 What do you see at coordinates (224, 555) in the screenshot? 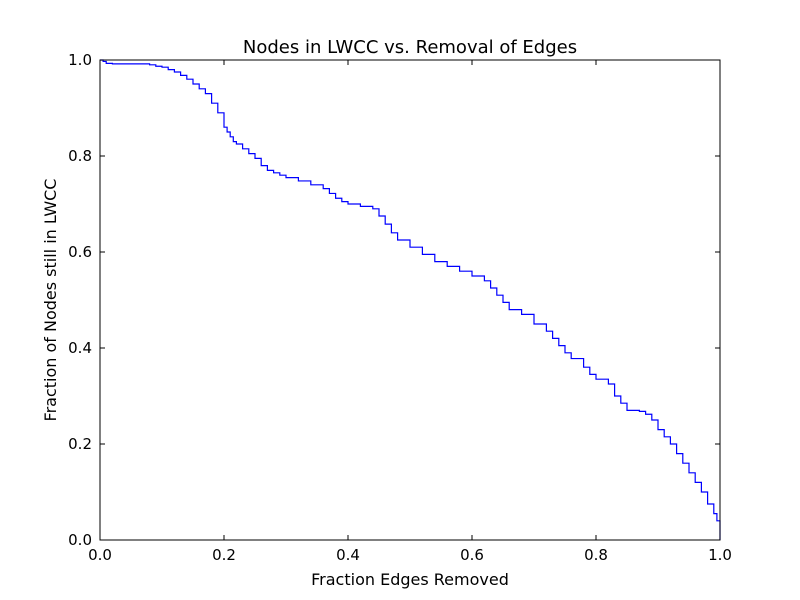
I see `x-tick-label: 0.2` at bounding box center [224, 555].